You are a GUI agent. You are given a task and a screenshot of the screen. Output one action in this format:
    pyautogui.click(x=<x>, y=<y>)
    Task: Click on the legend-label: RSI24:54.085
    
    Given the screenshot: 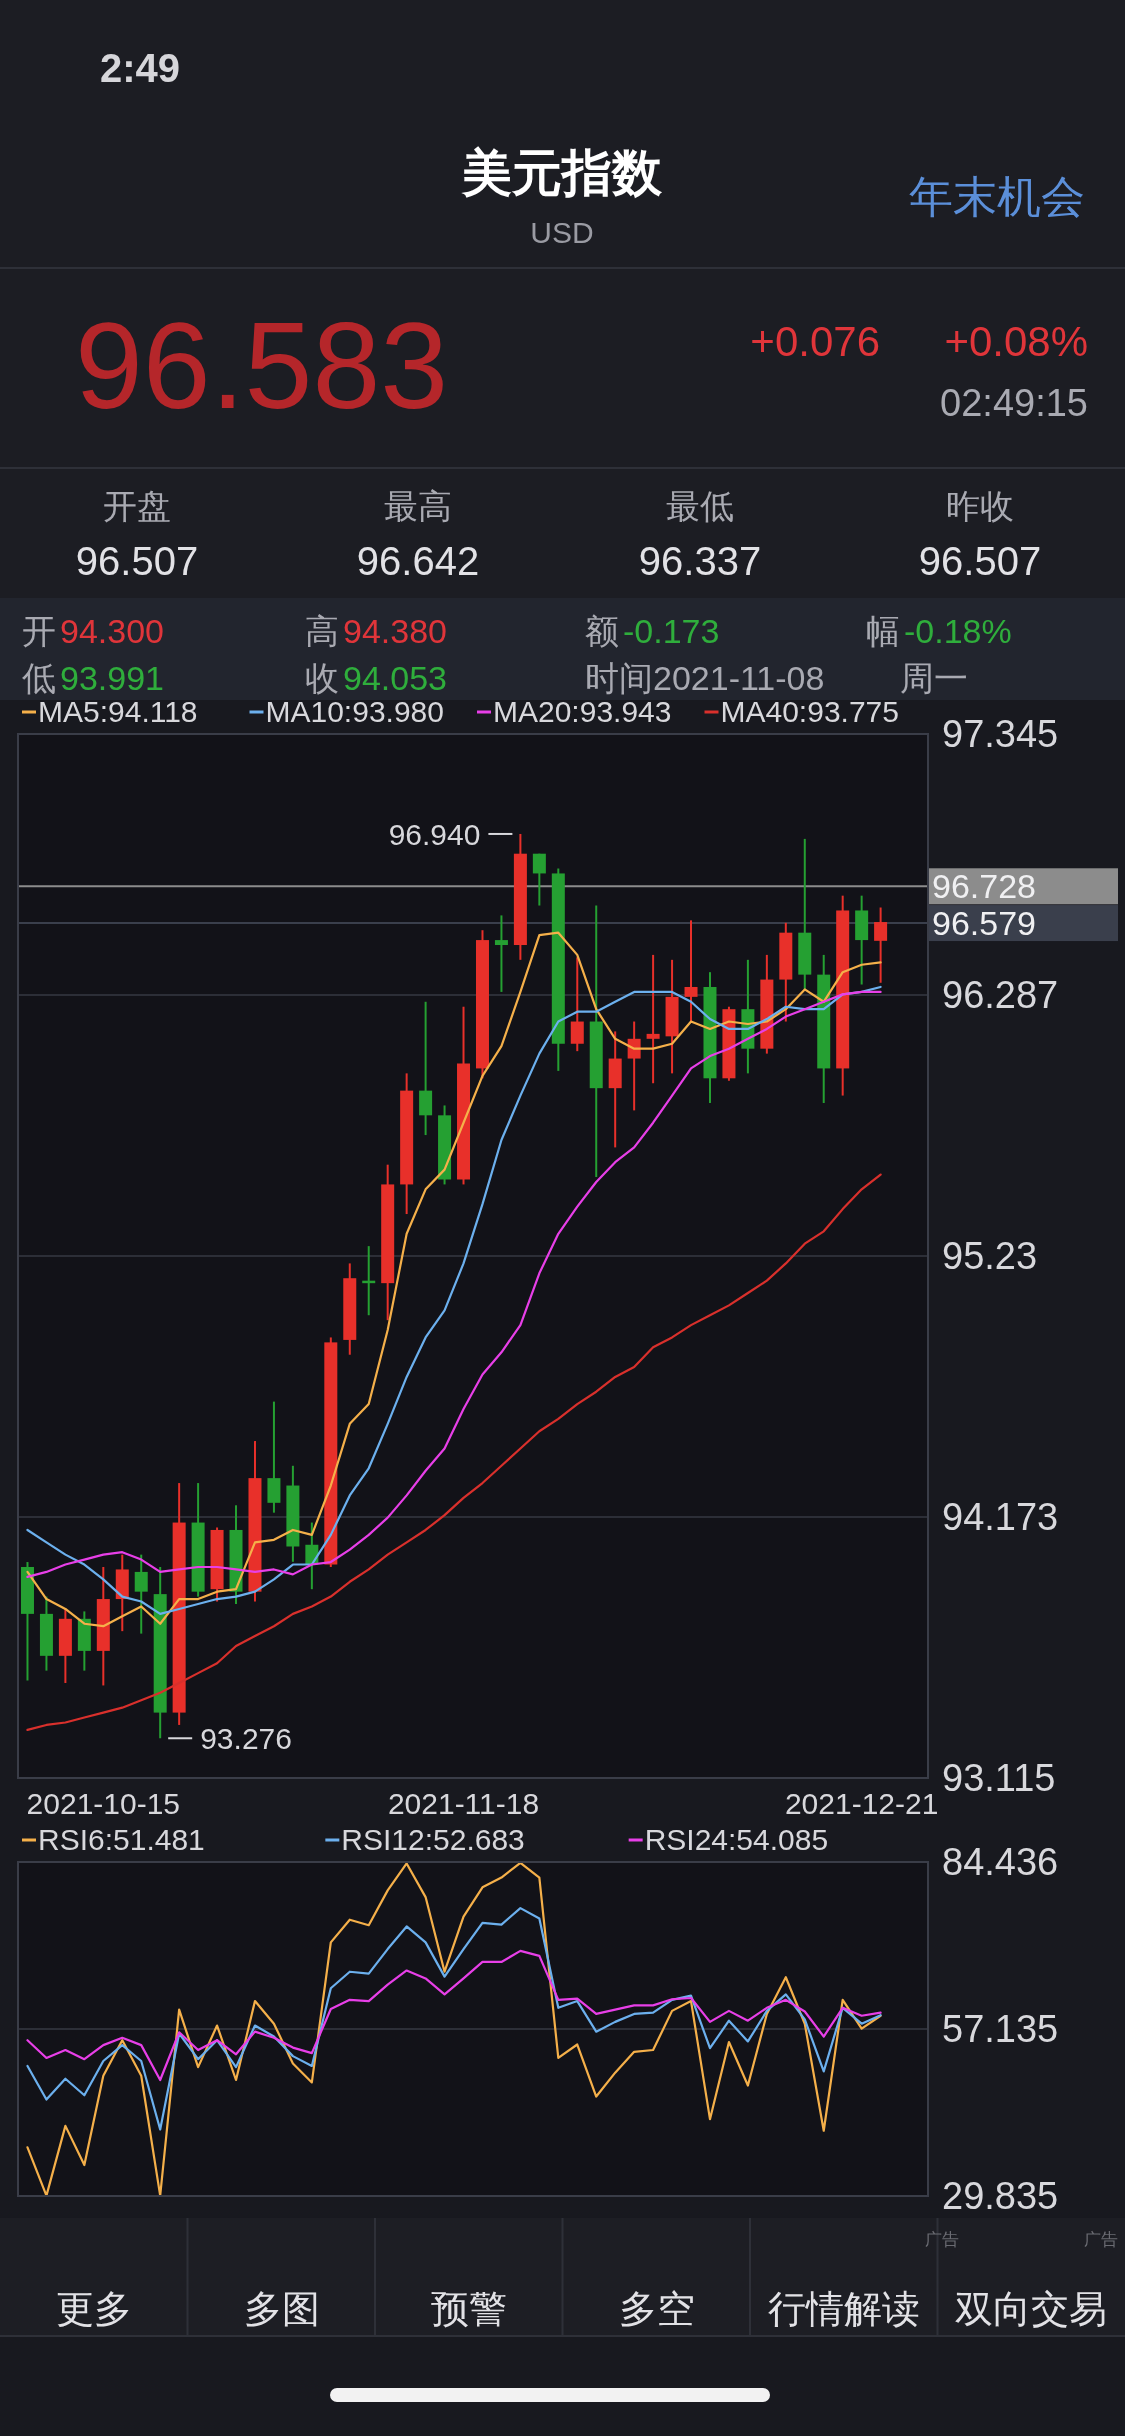 What is the action you would take?
    pyautogui.click(x=736, y=1839)
    